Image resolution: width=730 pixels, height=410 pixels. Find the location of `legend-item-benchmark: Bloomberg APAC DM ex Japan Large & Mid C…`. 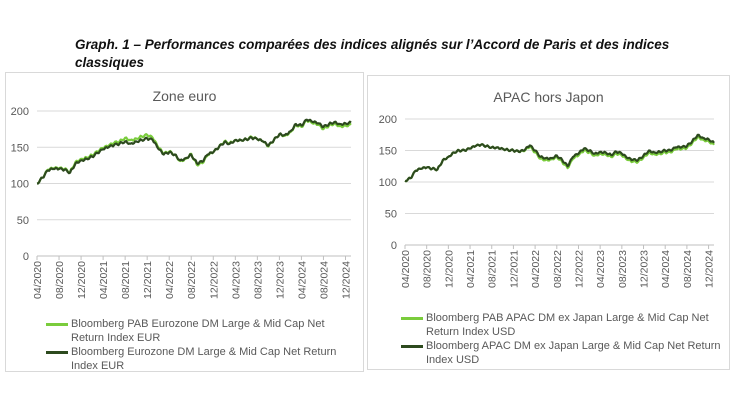

legend-item-benchmark: Bloomberg APAC DM ex Japan Large & Mid C… is located at coordinates (561, 353).